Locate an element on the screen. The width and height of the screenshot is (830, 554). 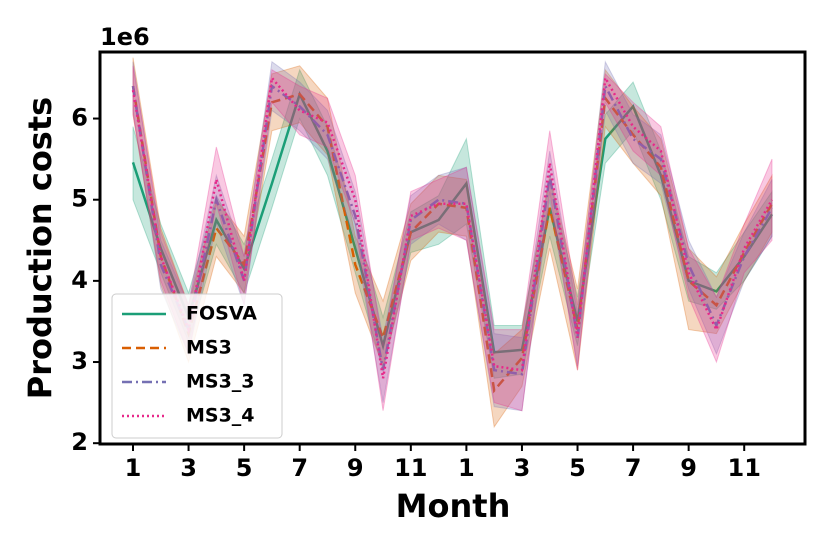
legend-box is located at coordinates (197, 366).